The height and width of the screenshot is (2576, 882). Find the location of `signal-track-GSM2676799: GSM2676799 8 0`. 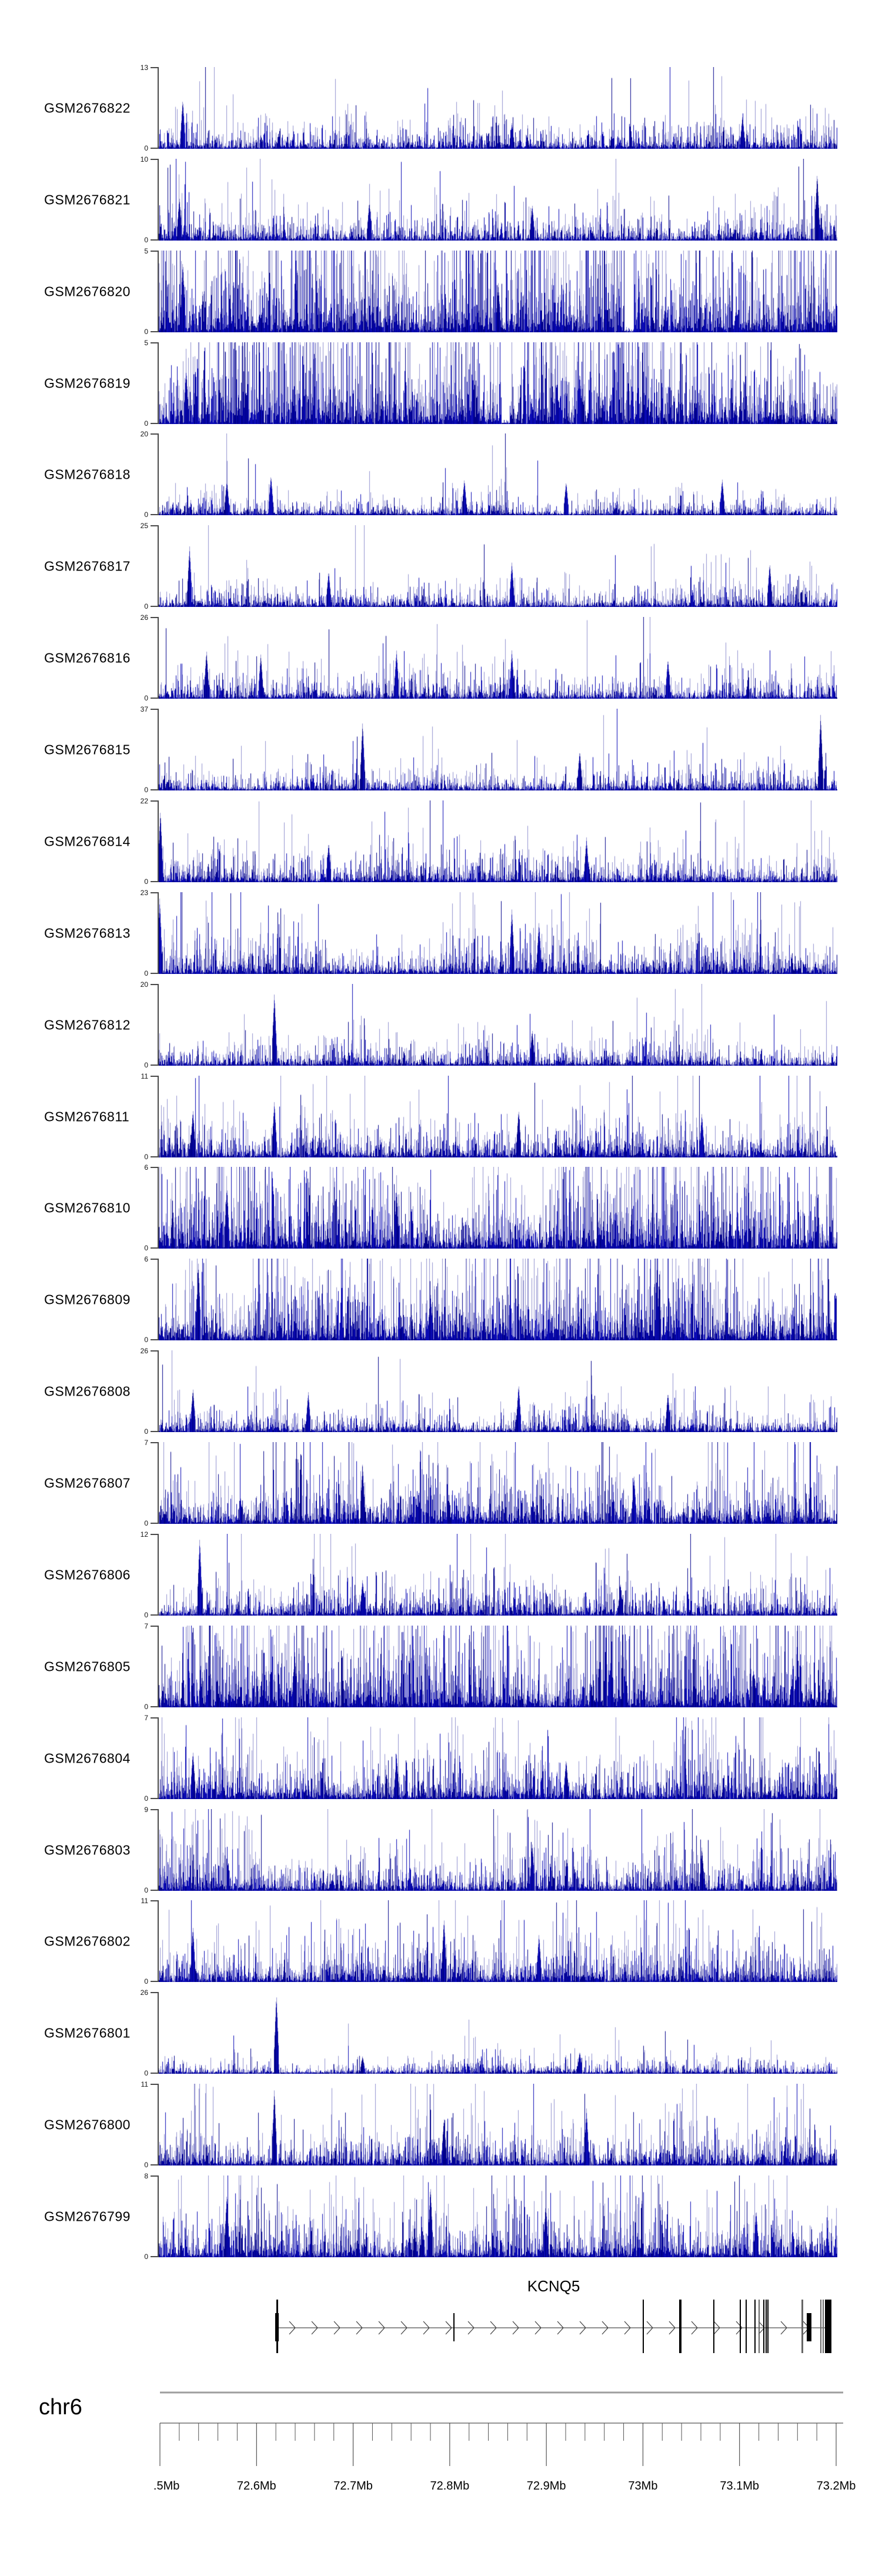

signal-track-GSM2676799: GSM2676799 8 0 is located at coordinates (441, 2216).